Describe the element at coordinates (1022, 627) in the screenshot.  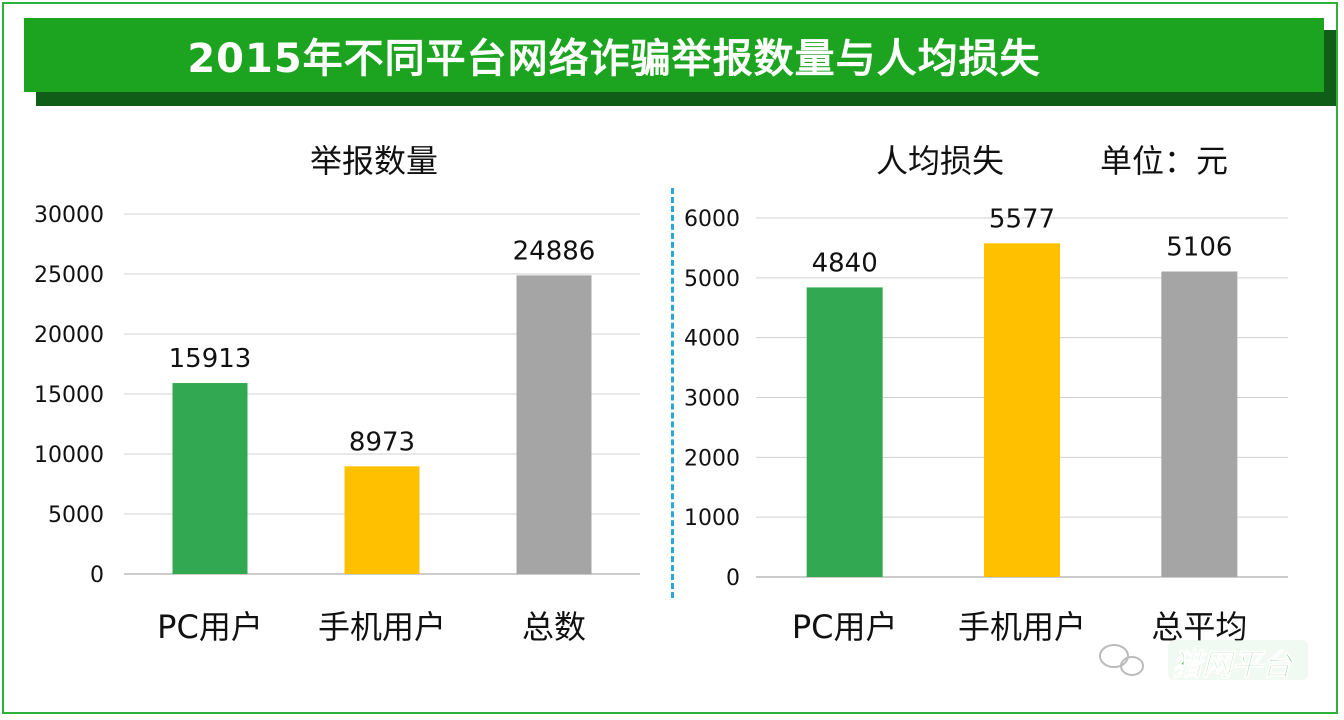
I see `category-label-1-1: 手机用户` at that location.